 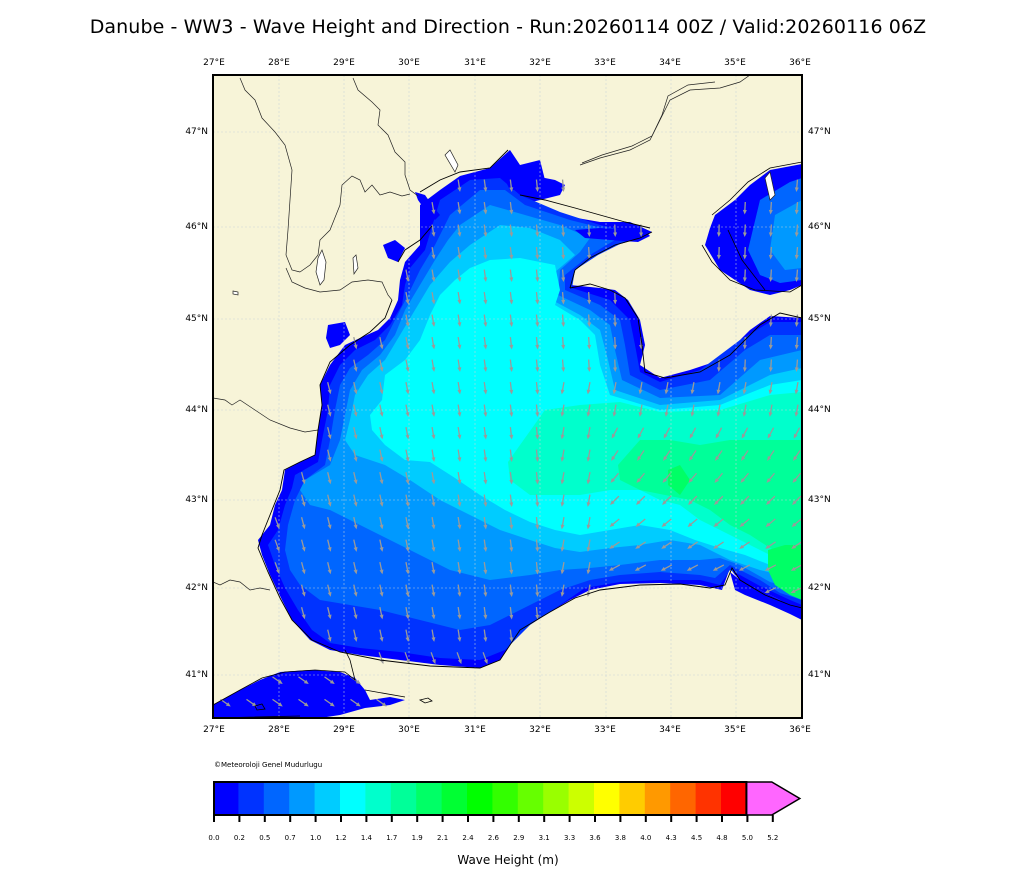 I want to click on lat-tick-left: 46°N, so click(x=196, y=227).